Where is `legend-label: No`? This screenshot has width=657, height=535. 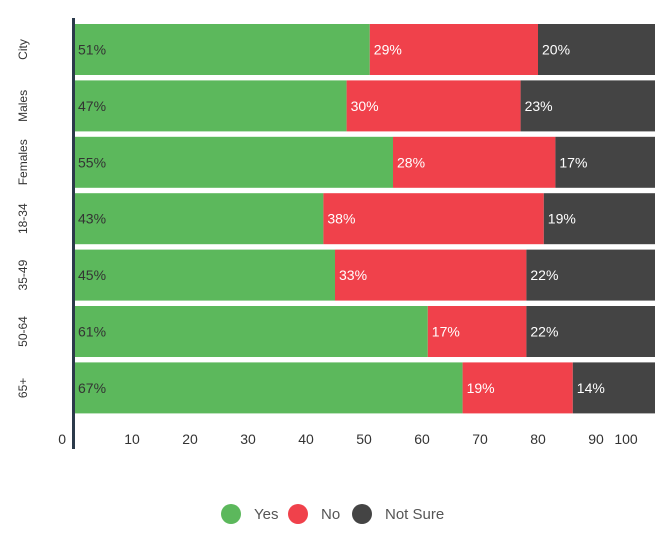 legend-label: No is located at coordinates (330, 514).